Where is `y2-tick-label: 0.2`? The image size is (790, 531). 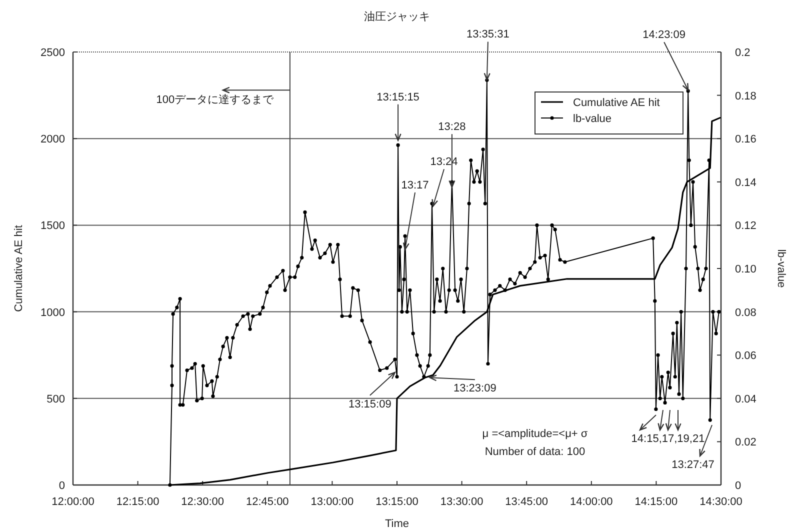
y2-tick-label: 0.2 is located at coordinates (742, 53).